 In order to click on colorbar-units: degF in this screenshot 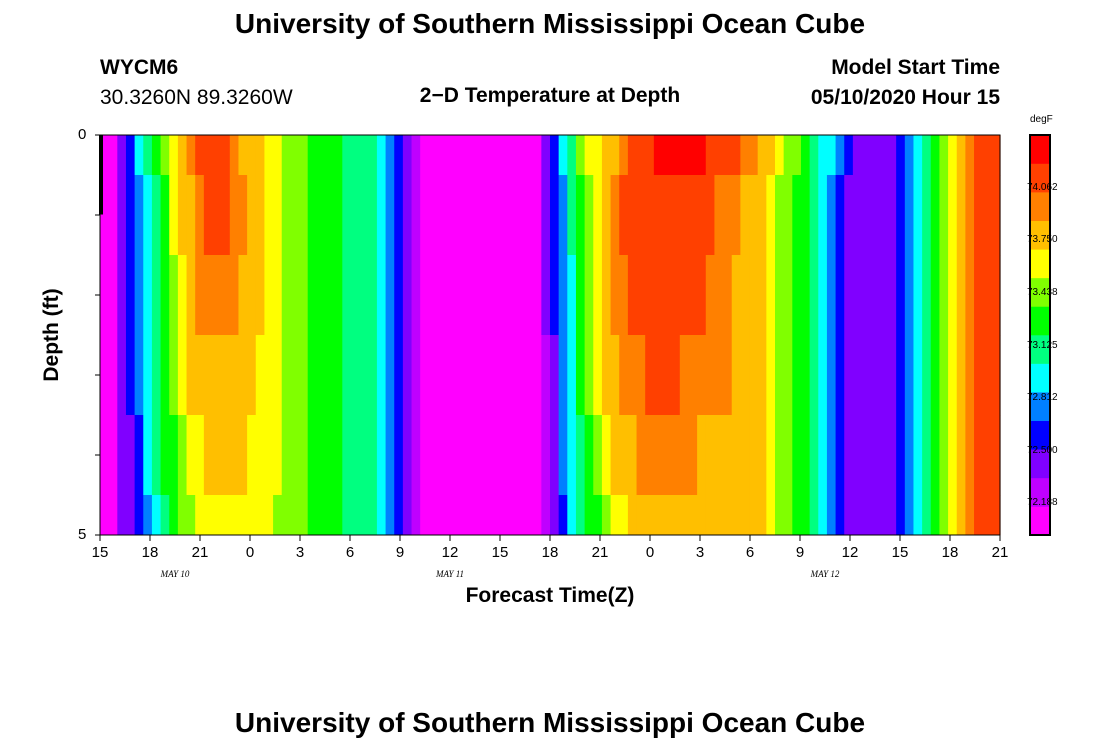, I will do `click(1041, 119)`.